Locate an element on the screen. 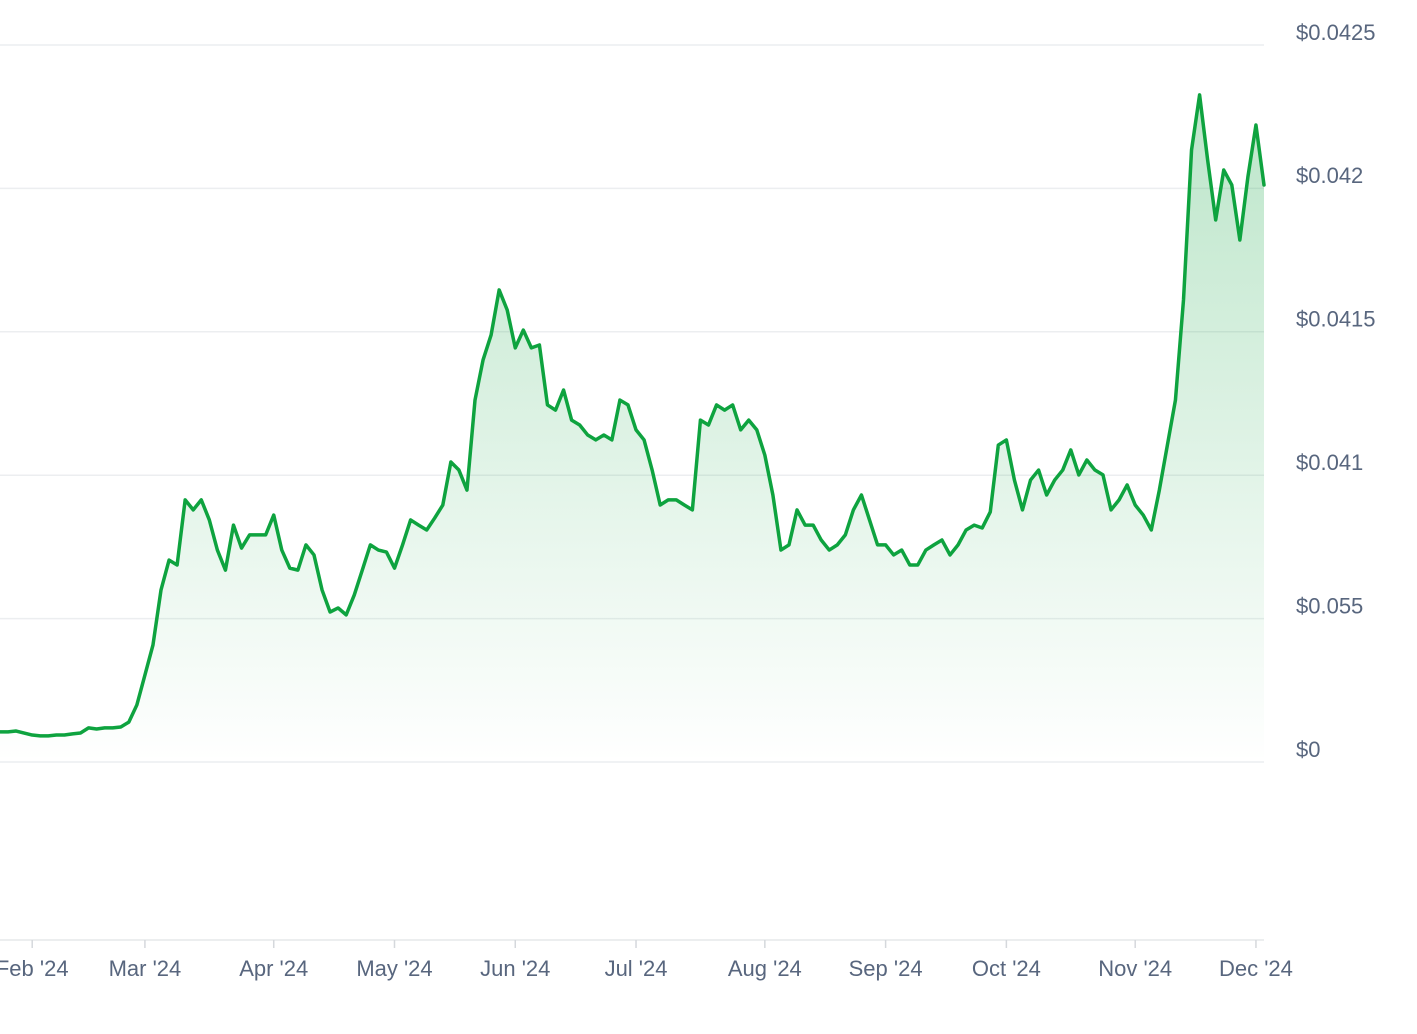 This screenshot has width=1417, height=1034. x-tick-label: Aug '24 is located at coordinates (765, 968).